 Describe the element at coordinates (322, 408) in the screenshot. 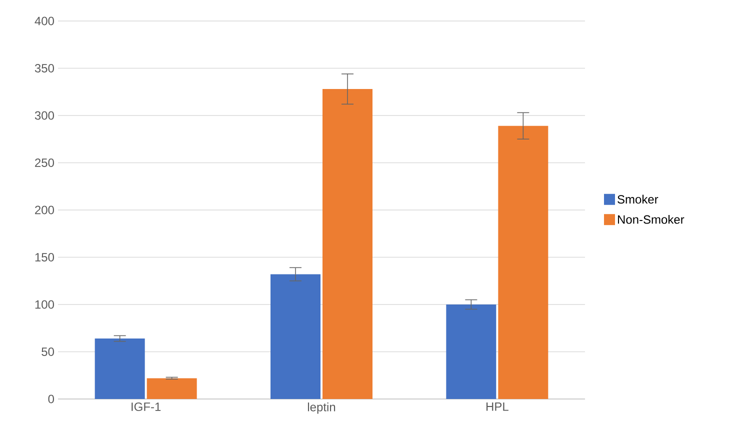

I see `x-tick-label: leptin` at that location.